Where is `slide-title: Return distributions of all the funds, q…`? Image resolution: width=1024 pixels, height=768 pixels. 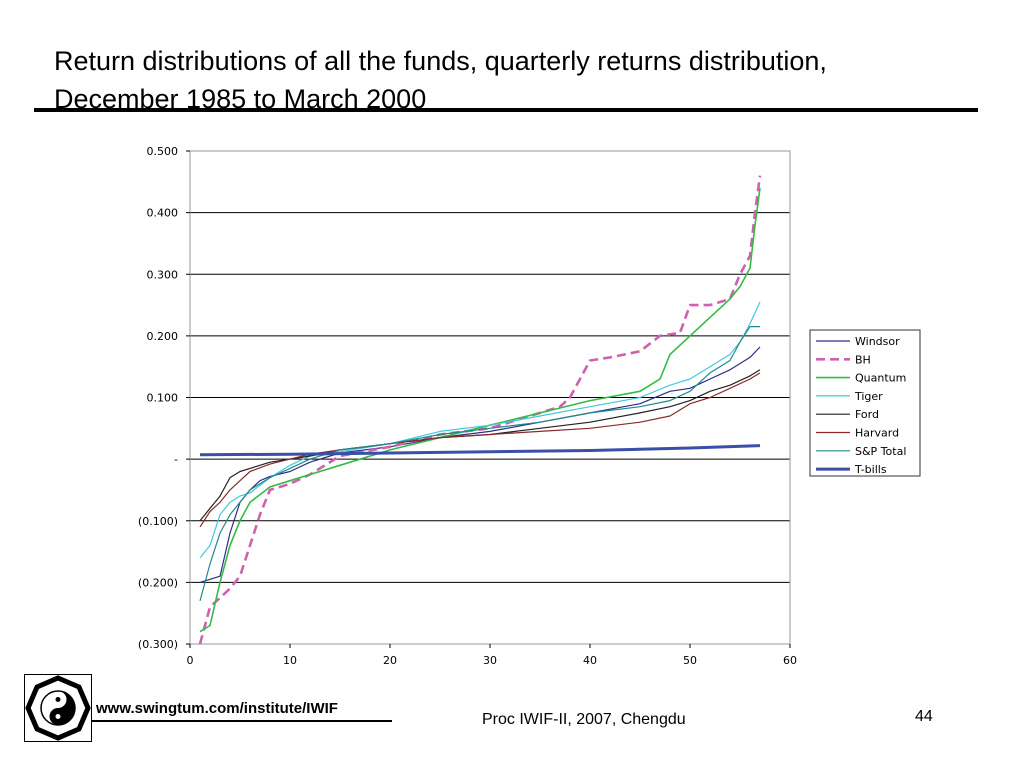 slide-title: Return distributions of all the funds, q… is located at coordinates (440, 80).